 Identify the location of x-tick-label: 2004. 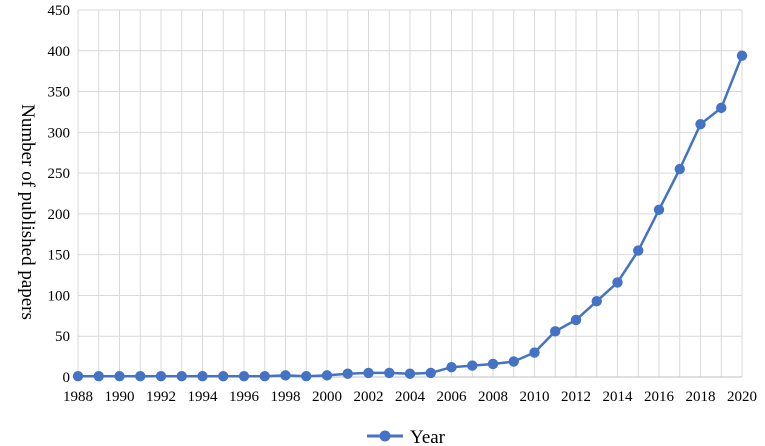
(410, 397).